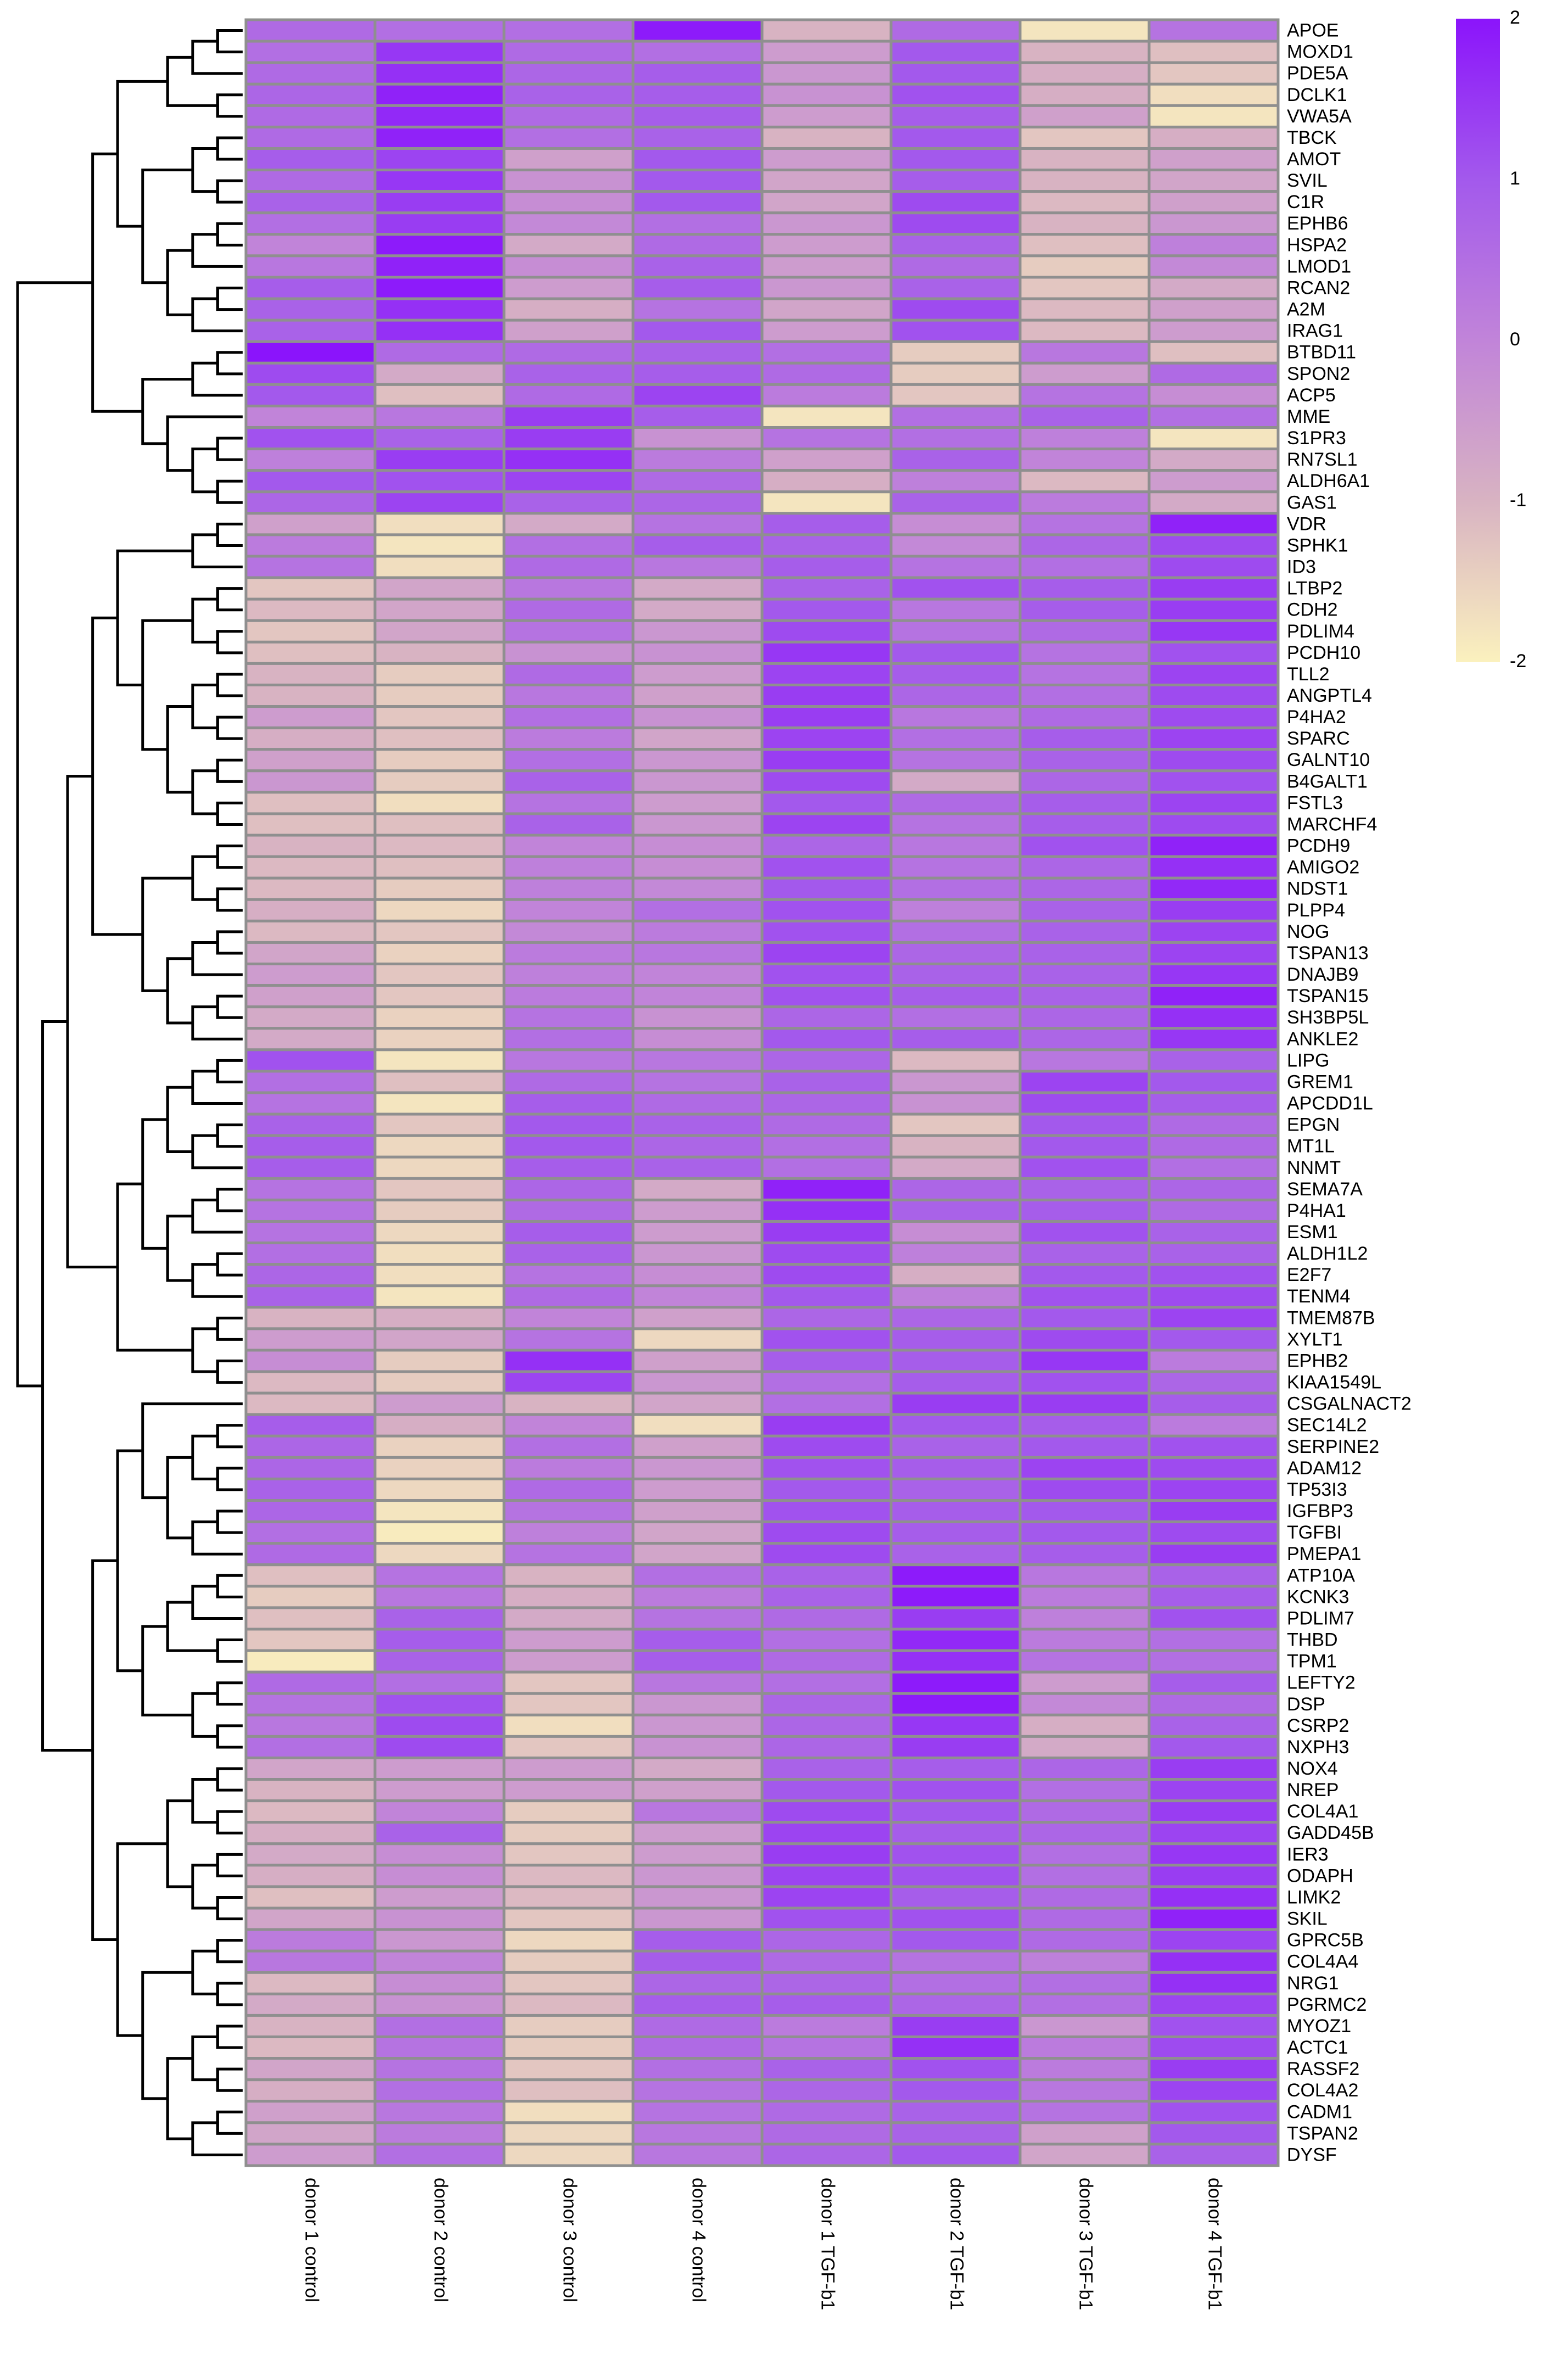 The image size is (1568, 2360). Describe the element at coordinates (1308, 1854) in the screenshot. I see `row-label: IER3` at that location.